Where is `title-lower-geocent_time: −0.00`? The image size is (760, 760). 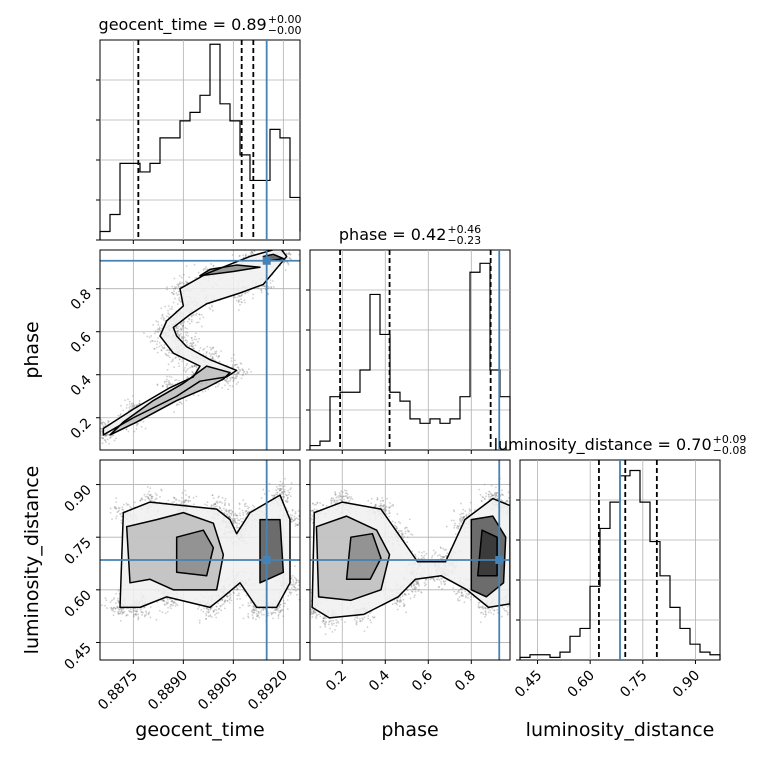
title-lower-geocent_time: −0.00 is located at coordinates (285, 30).